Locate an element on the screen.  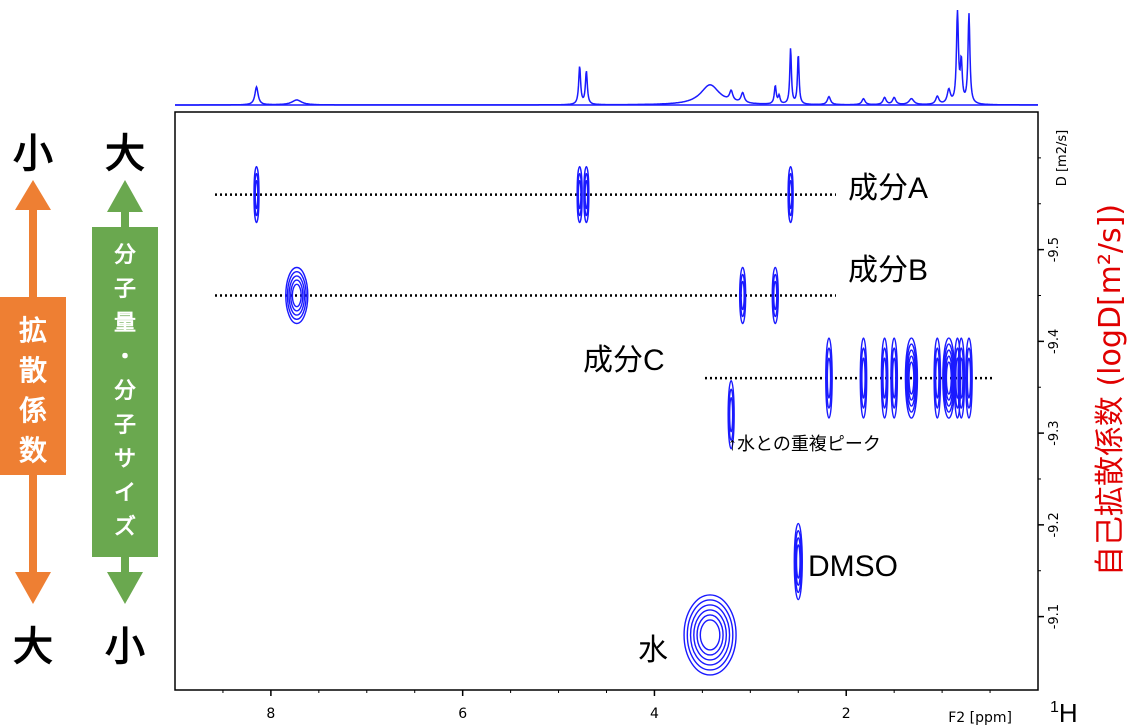
diffusion-scale: 小 拡散係数 大 is located at coordinates (33, 400).